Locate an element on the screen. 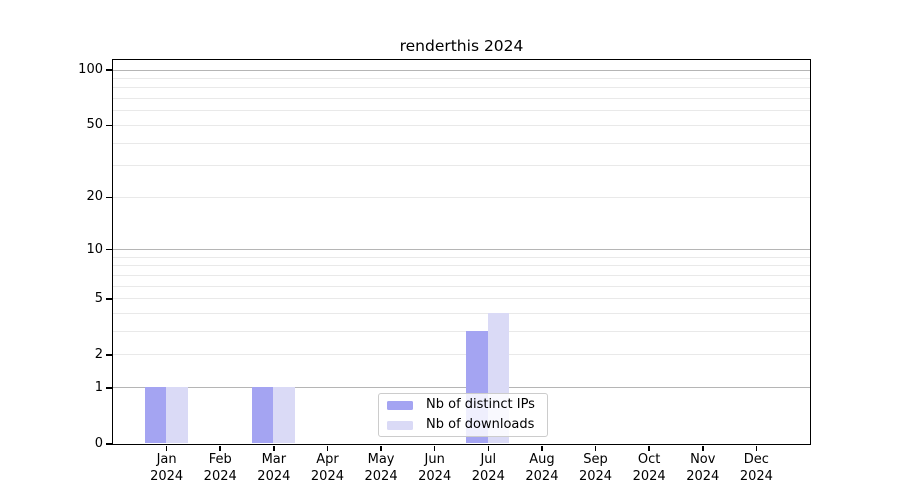  x-tick-label: Jun 2024 is located at coordinates (435, 468).